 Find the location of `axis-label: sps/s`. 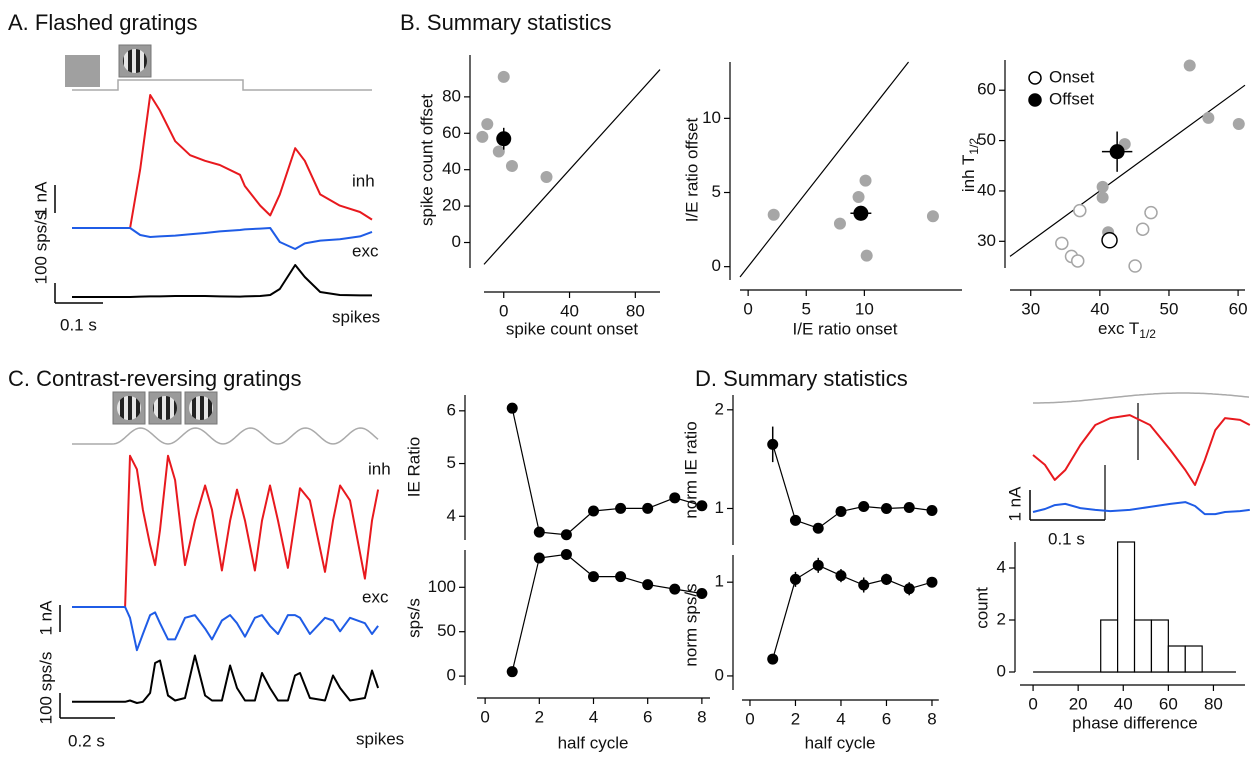

axis-label: sps/s is located at coordinates (413, 618).